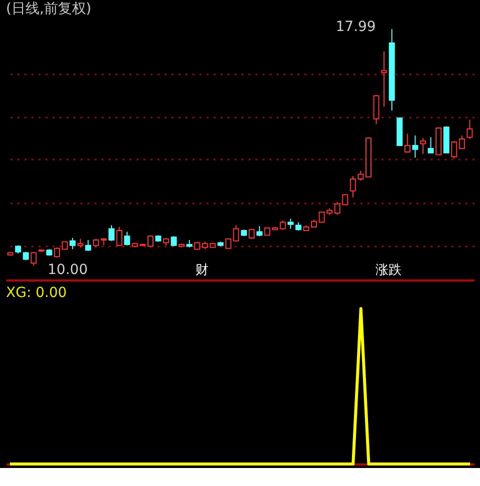 This screenshot has width=480, height=486. Describe the element at coordinates (49, 9) in the screenshot. I see `chart-title: (日线,前复权)` at that location.